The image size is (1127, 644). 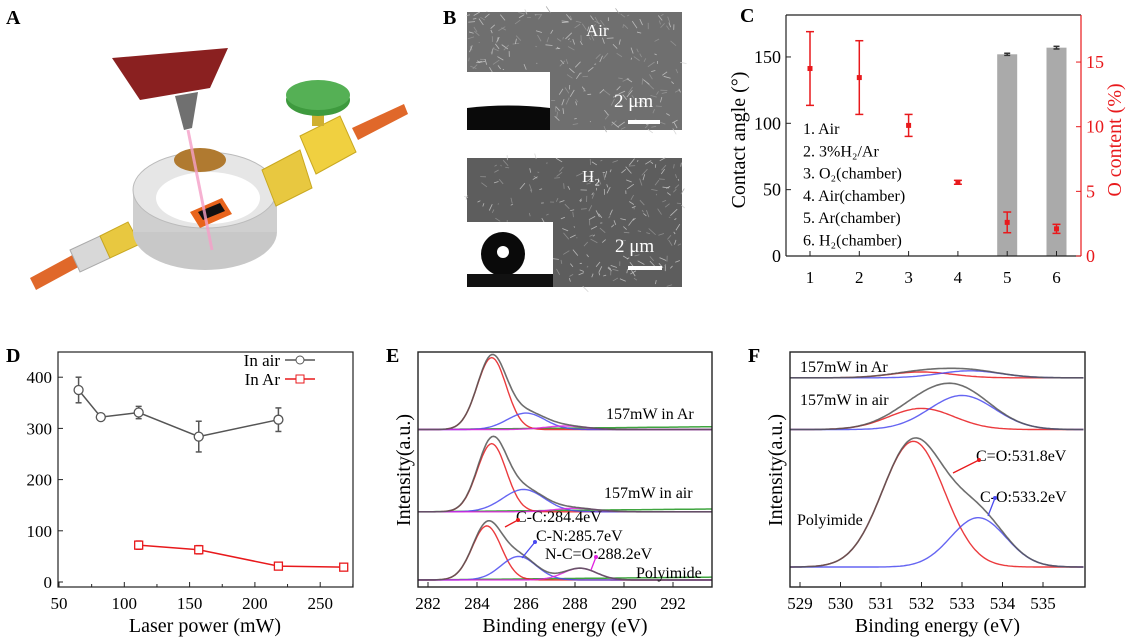 What do you see at coordinates (1095, 62) in the screenshot?
I see `y-right-tick-label: 15` at bounding box center [1095, 62].